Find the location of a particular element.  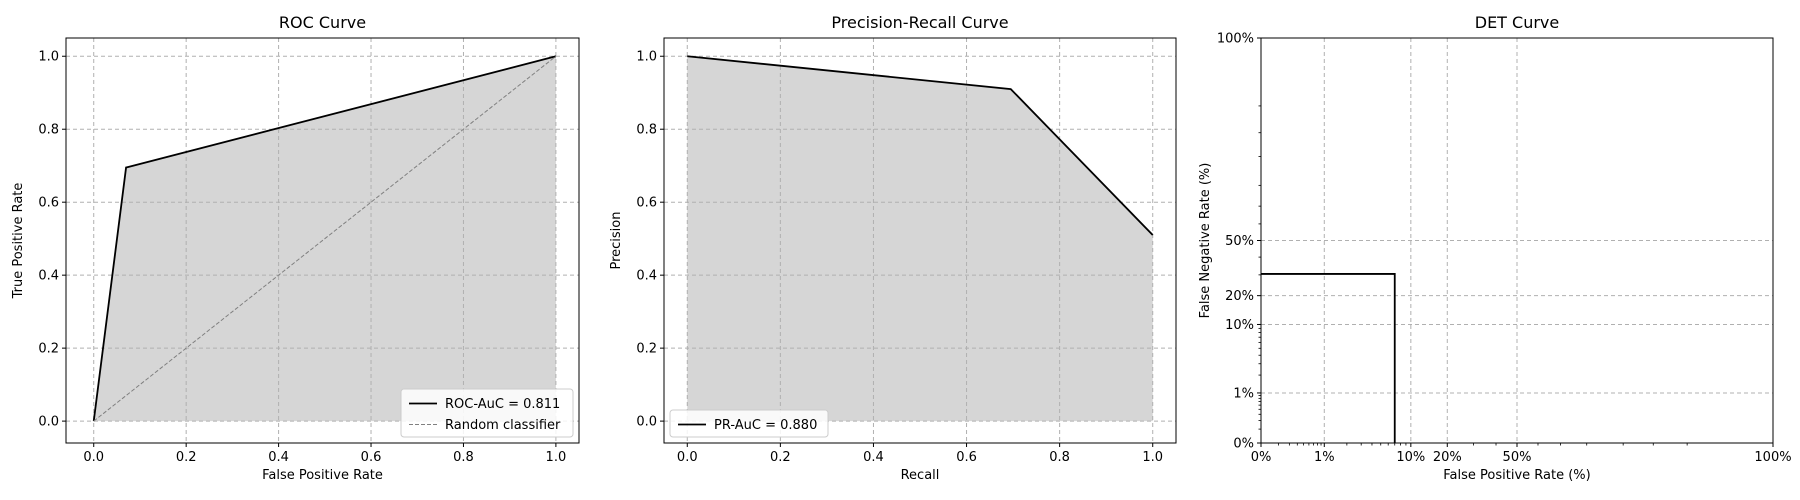

chart-title: ROC Curve is located at coordinates (322, 22).